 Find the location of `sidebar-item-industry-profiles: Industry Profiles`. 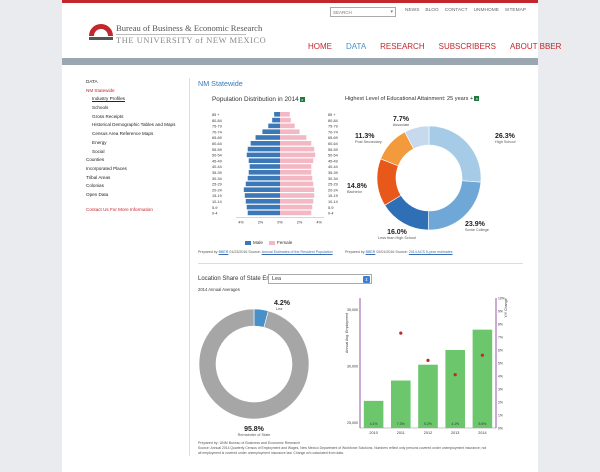

sidebar-item-industry-profiles: Industry Profiles is located at coordinates (108, 99).